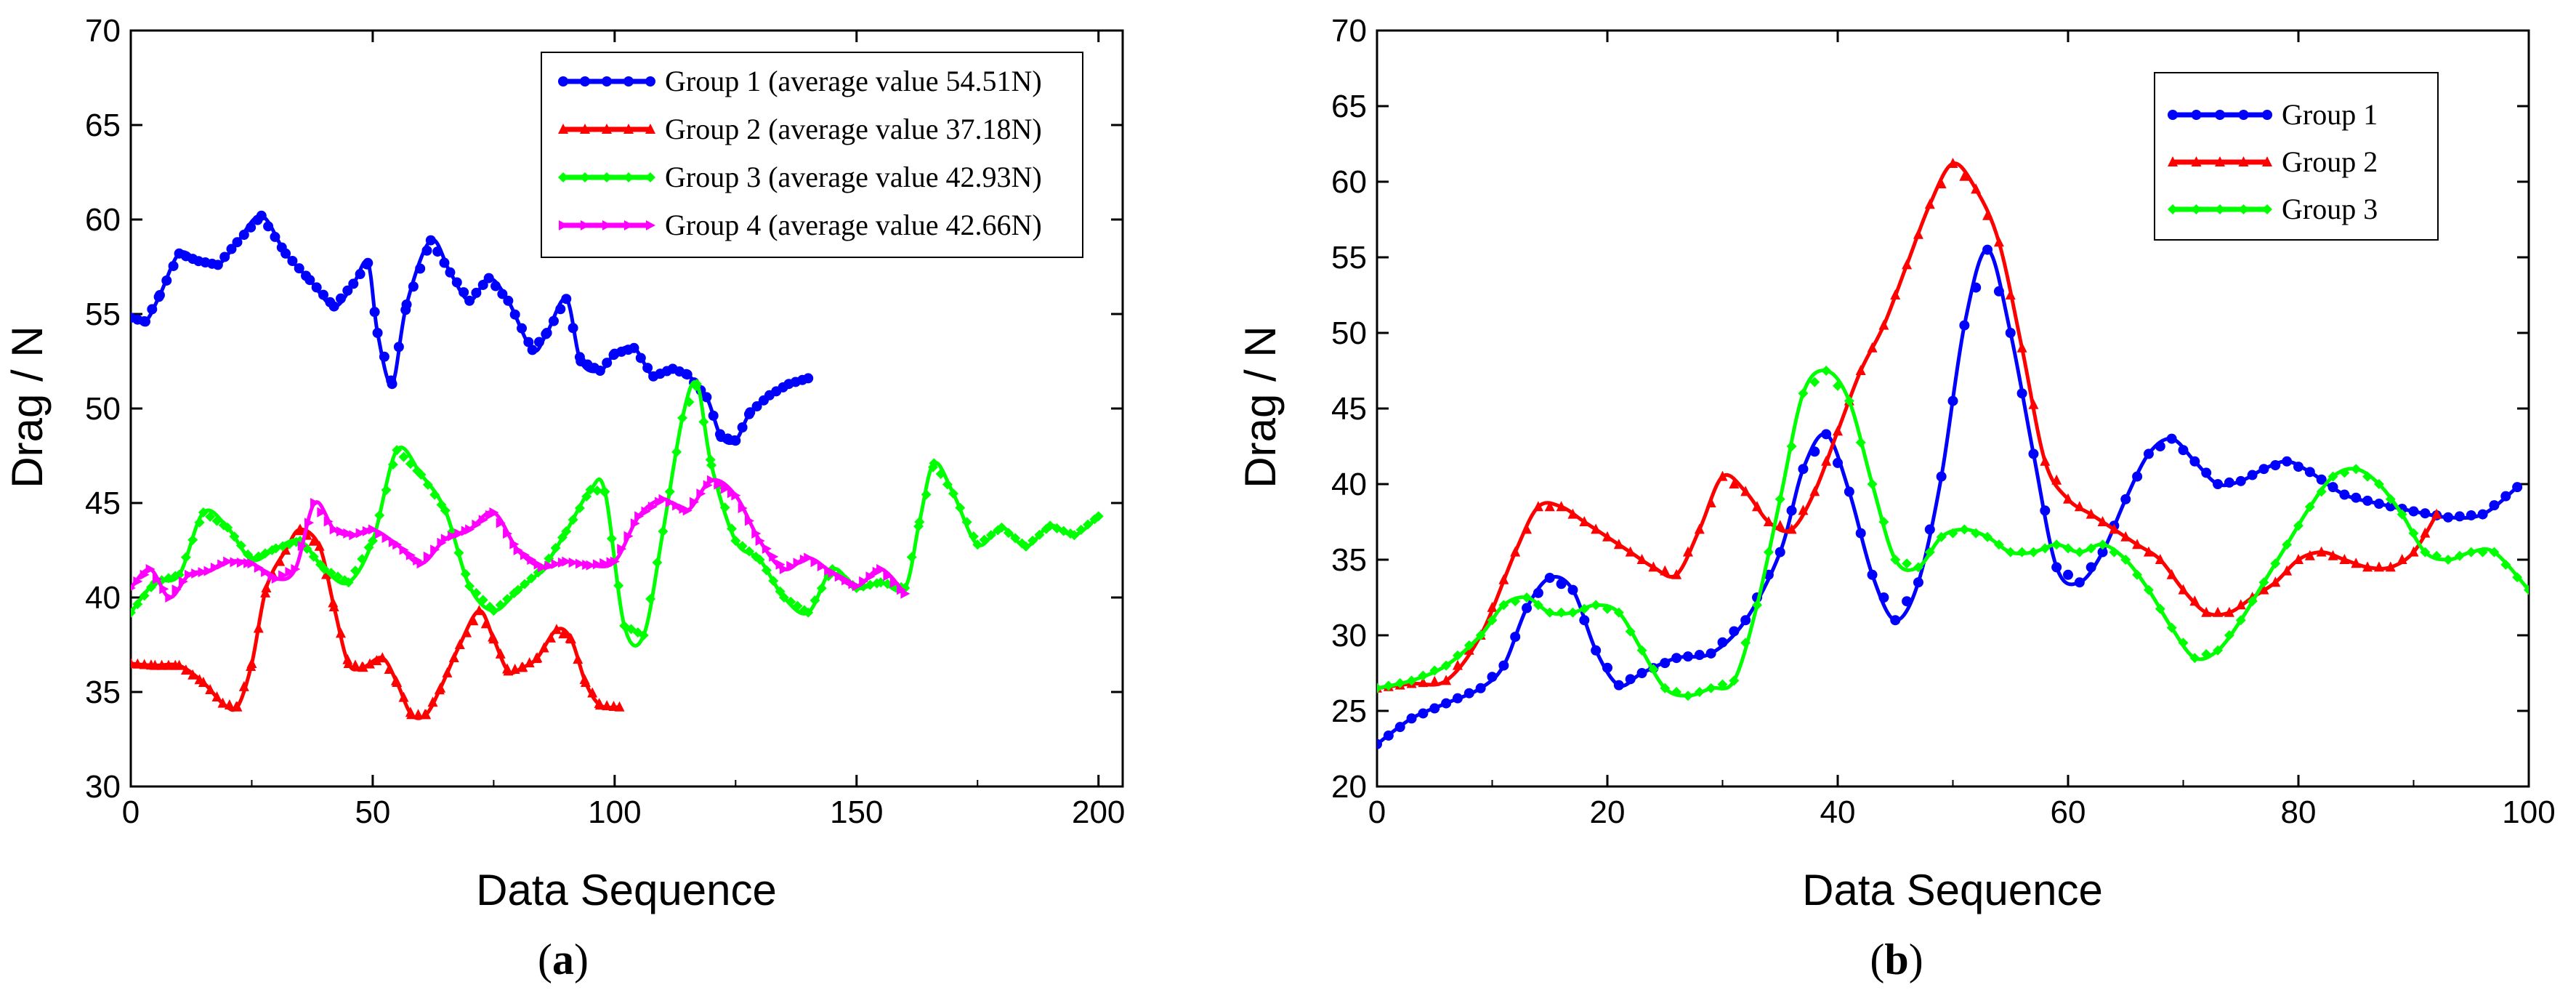  What do you see at coordinates (854, 81) in the screenshot?
I see `legend-label: Group 1 (average value 54.51N)` at bounding box center [854, 81].